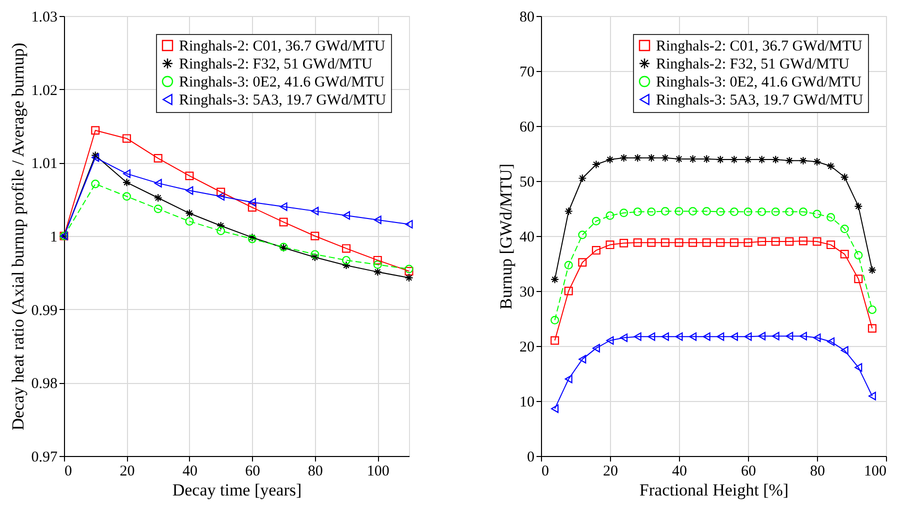 The width and height of the screenshot is (922, 526). What do you see at coordinates (44, 458) in the screenshot?
I see `y-tick-label: 0.97` at bounding box center [44, 458].